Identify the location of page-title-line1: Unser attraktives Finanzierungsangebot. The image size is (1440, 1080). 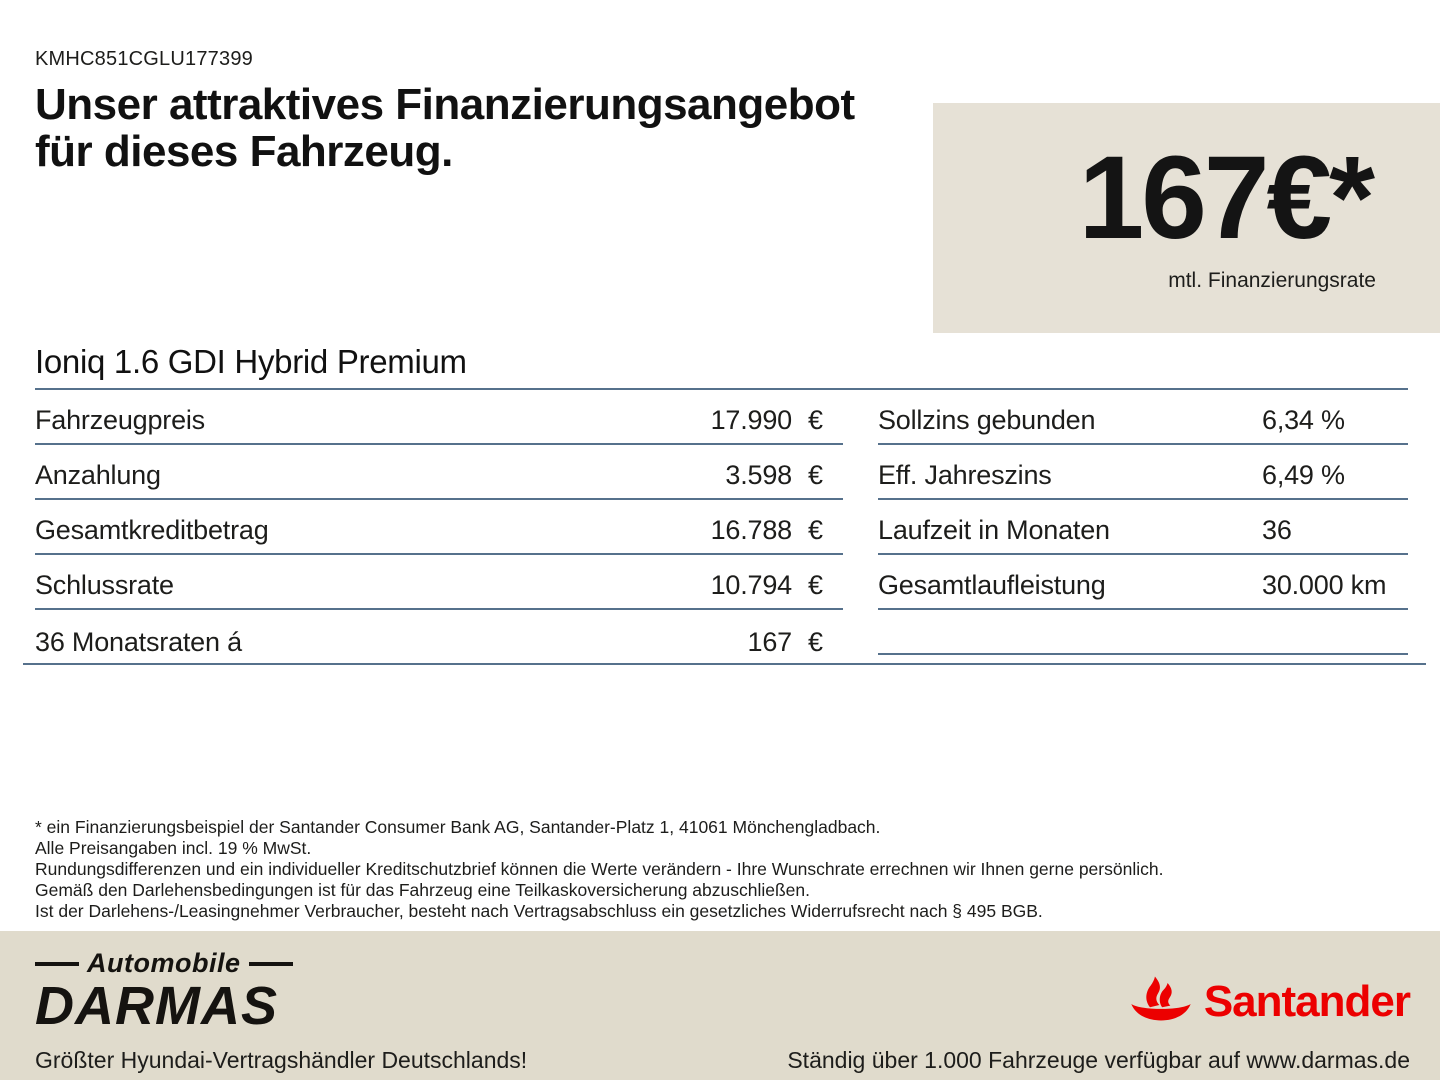
(445, 104).